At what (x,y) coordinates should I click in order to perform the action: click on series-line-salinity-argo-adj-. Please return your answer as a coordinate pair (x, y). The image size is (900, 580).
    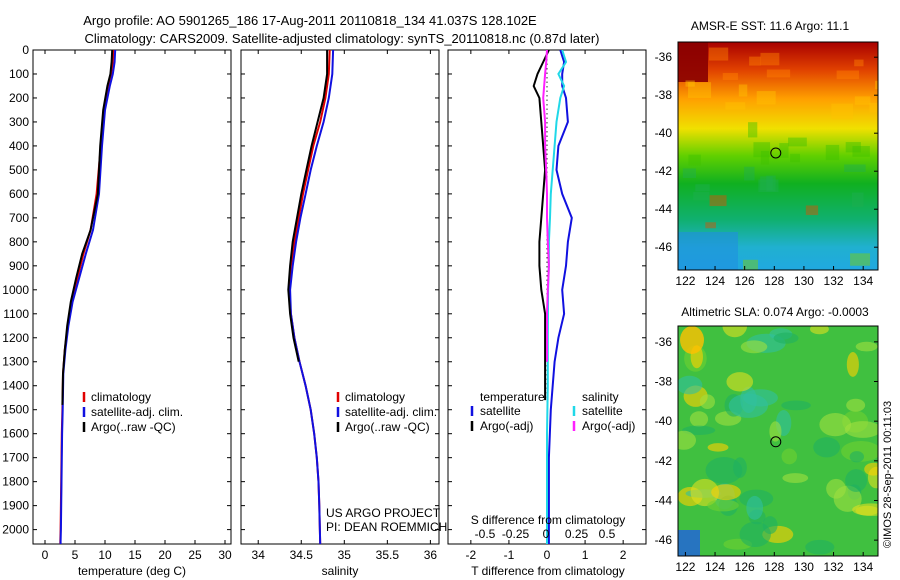
    Looking at the image, I should click on (546, 206).